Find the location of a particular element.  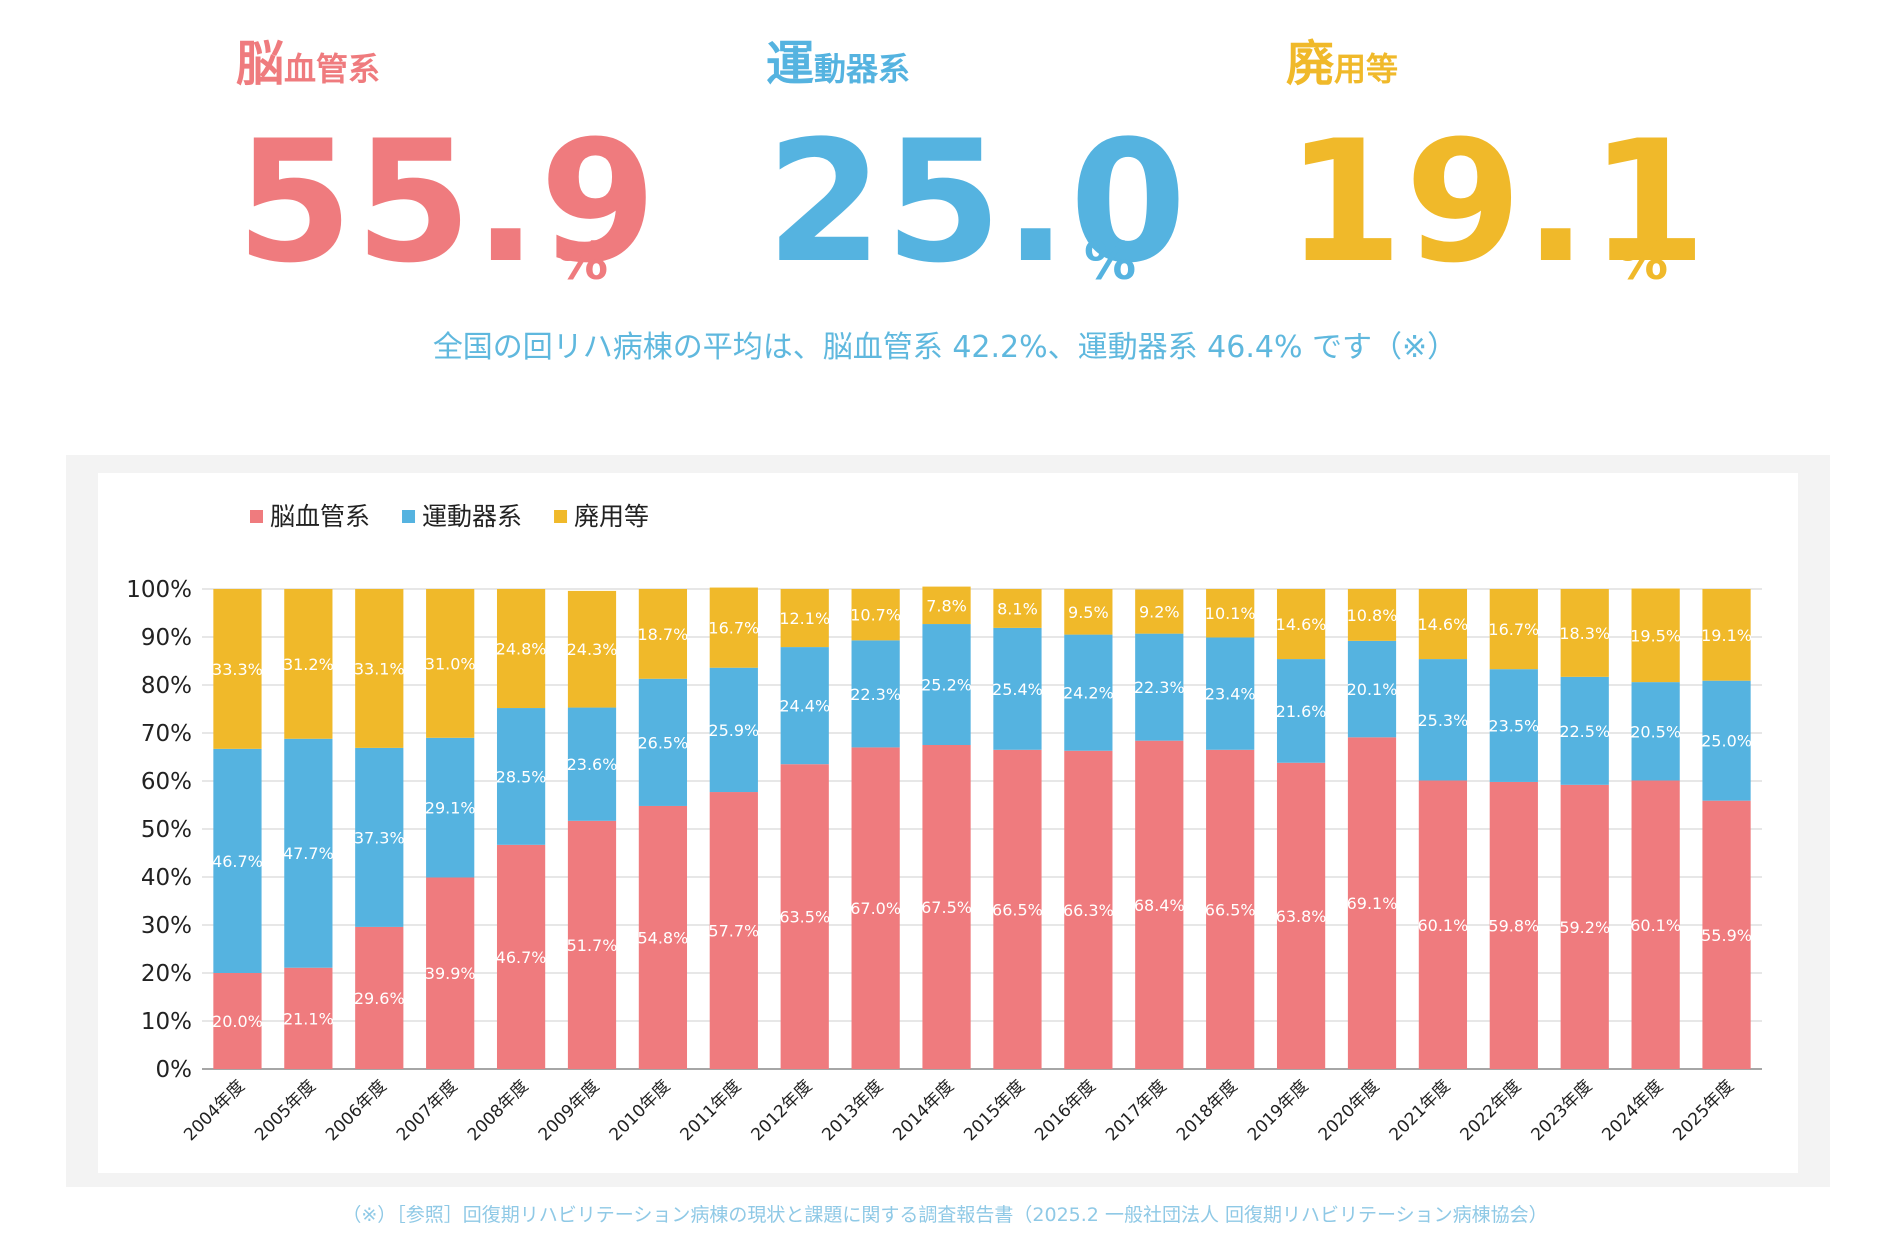

x-tick-label: 2016年度 is located at coordinates (1065, 1110).